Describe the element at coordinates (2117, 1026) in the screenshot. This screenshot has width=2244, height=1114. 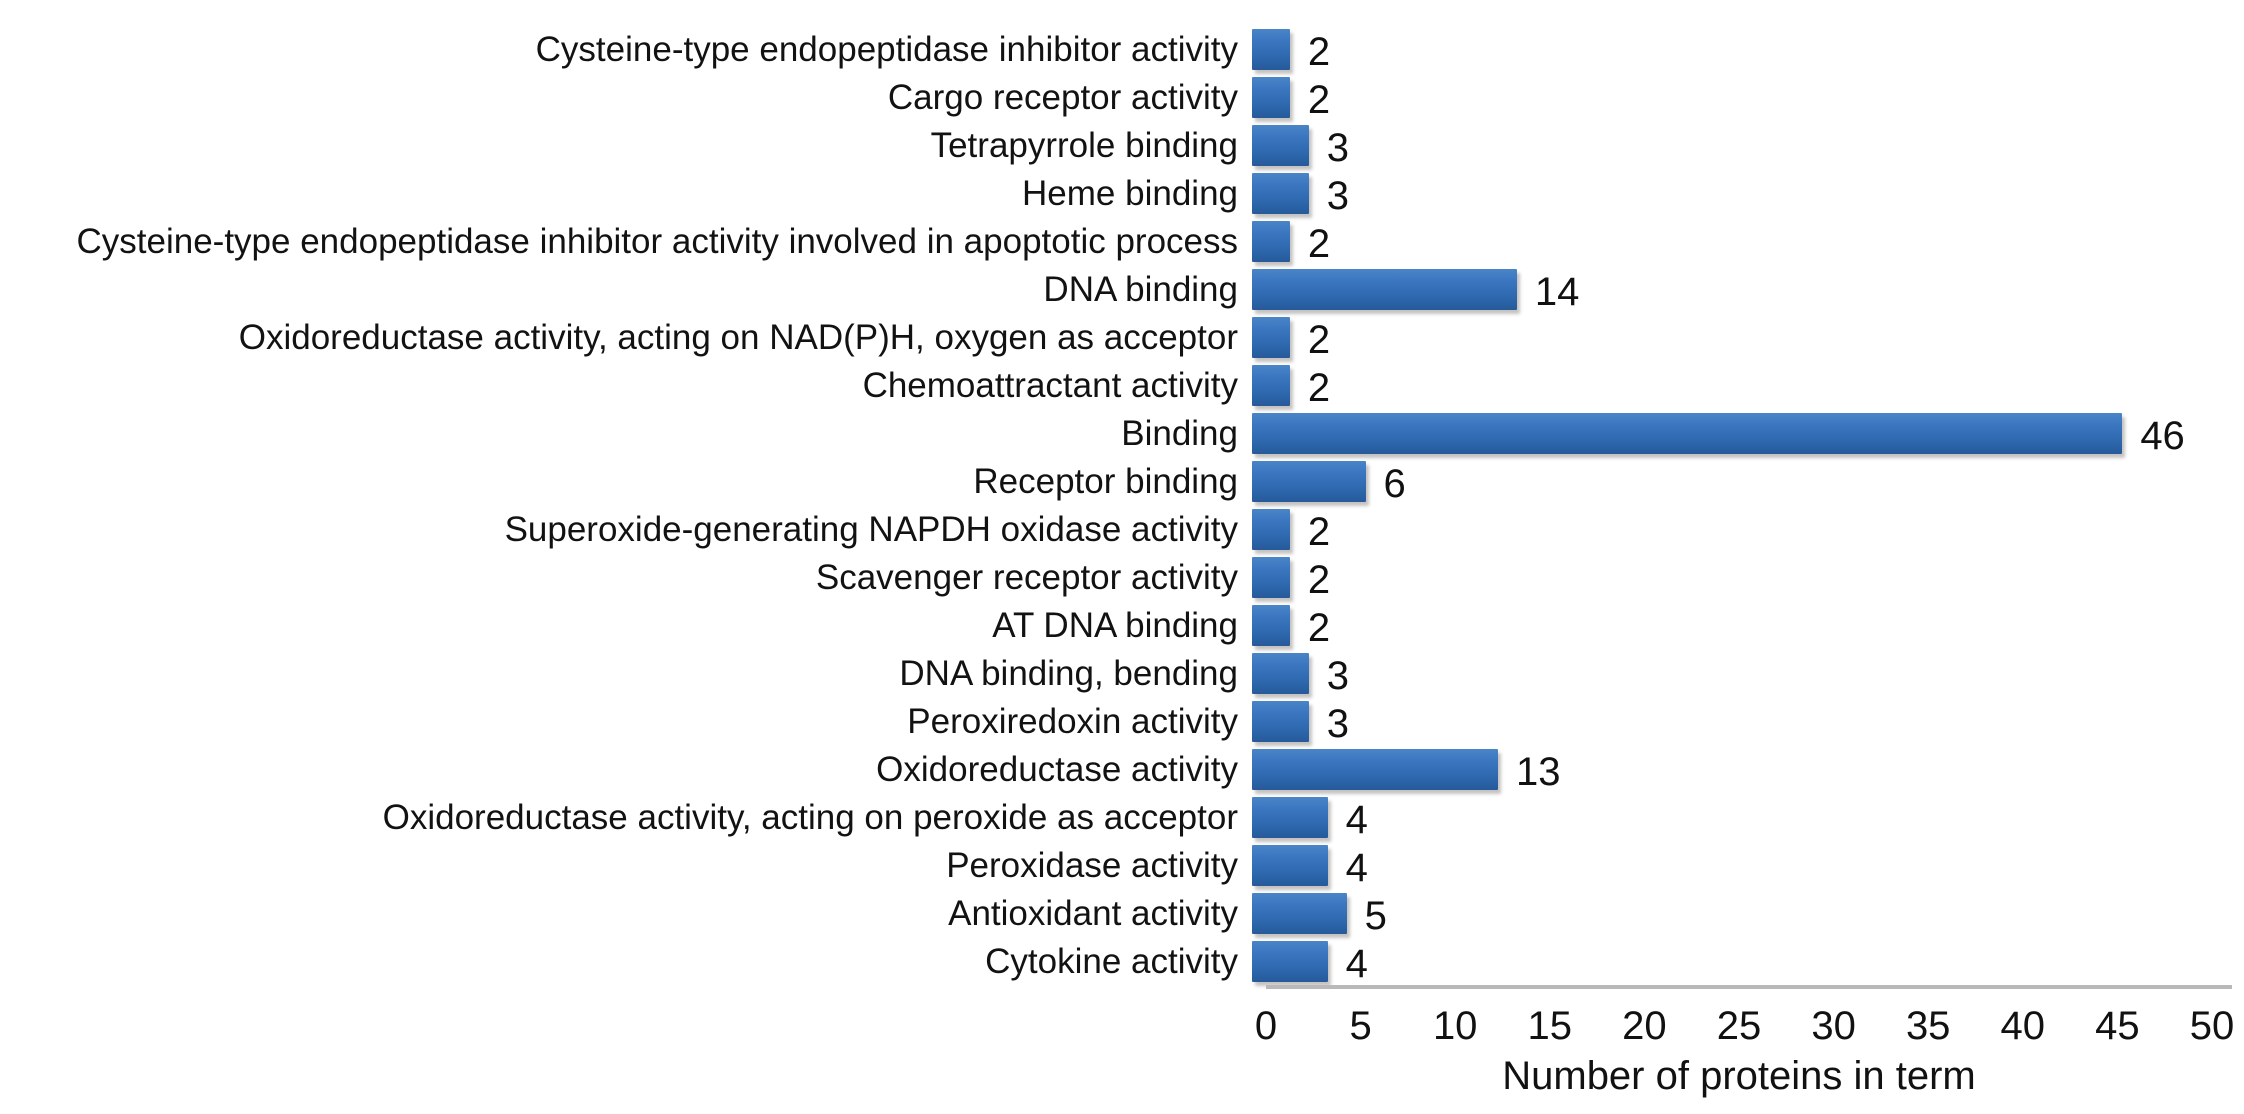
I see `x-tick-label: 45` at that location.